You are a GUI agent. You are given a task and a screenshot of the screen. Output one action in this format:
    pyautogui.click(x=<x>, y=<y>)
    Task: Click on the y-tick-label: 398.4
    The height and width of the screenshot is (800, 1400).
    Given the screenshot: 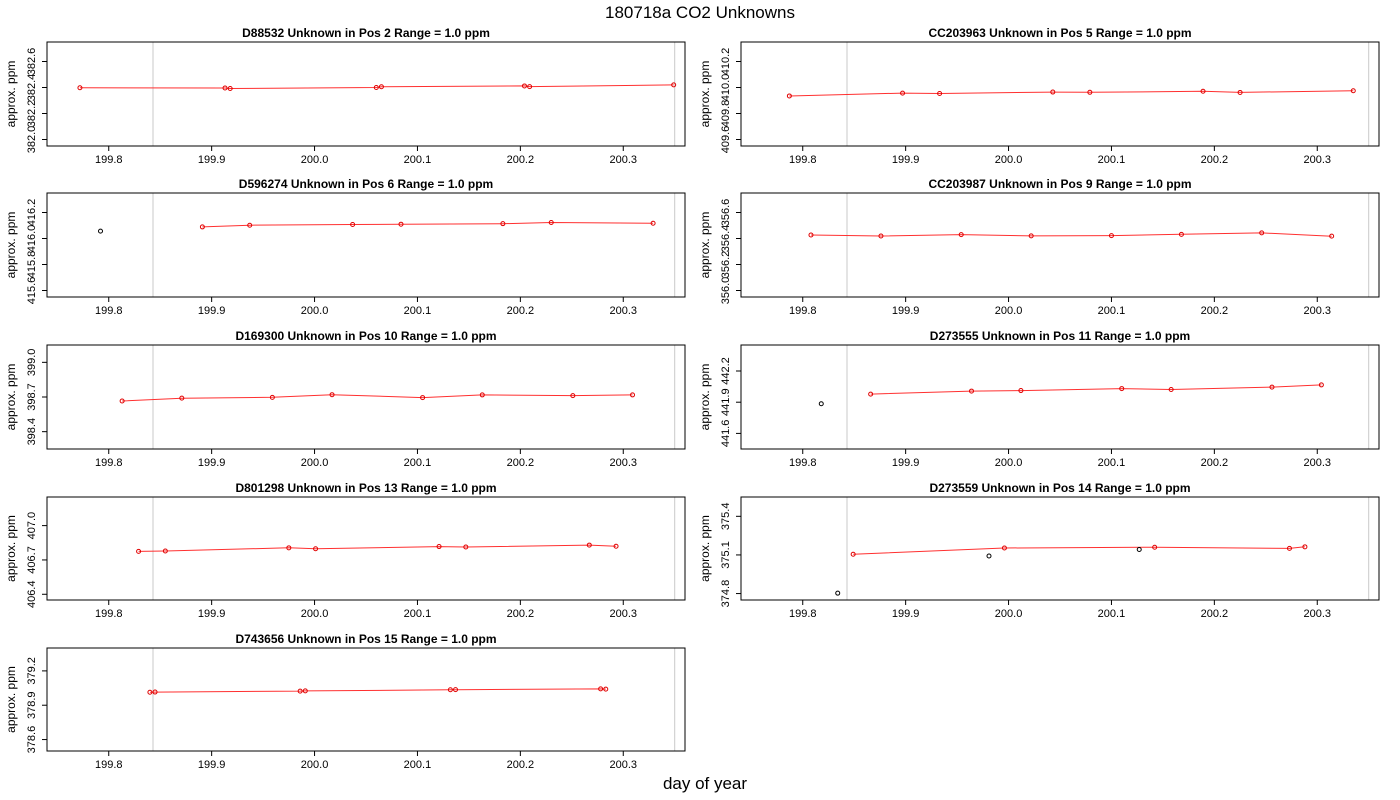 What is the action you would take?
    pyautogui.click(x=32, y=432)
    